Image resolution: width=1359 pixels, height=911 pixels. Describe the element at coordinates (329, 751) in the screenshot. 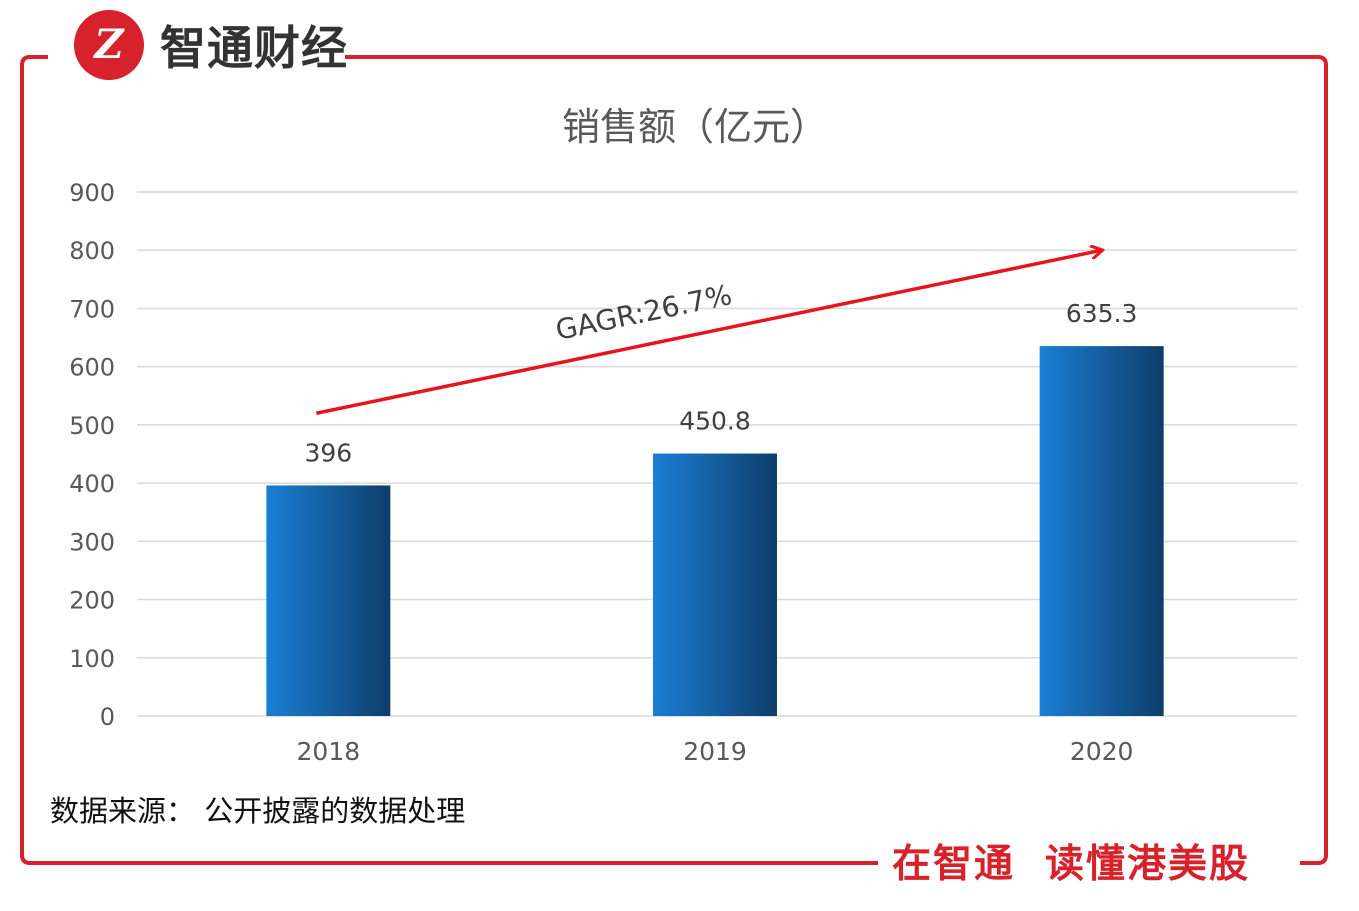

I see `x-tick-label: 2018` at that location.